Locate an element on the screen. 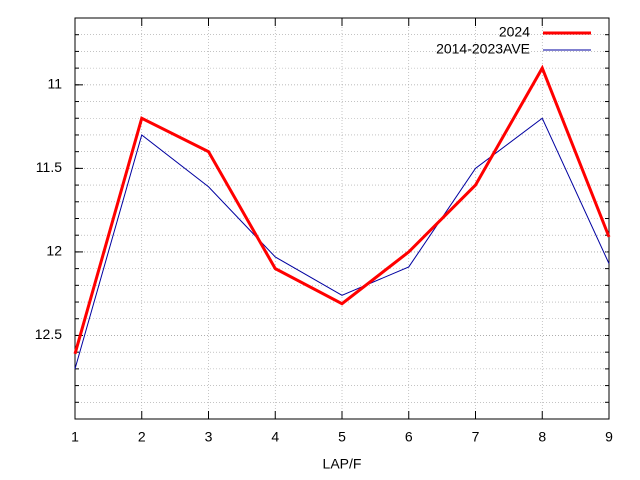 This screenshot has height=480, width=640. x-tick-label: 9 is located at coordinates (609, 437).